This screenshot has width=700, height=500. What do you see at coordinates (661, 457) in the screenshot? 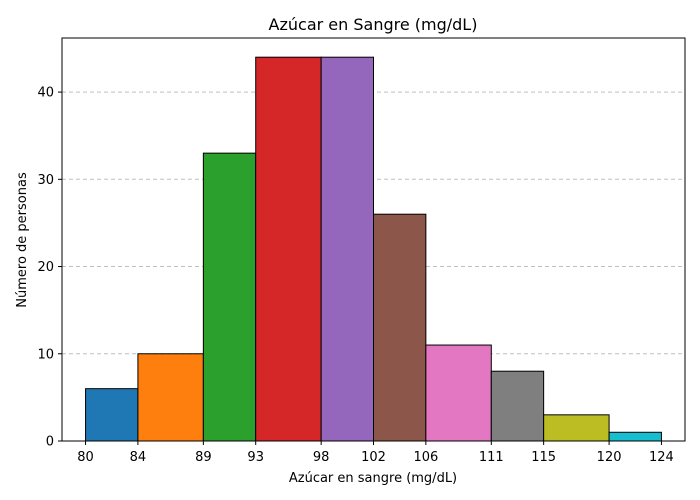
I see `x-tick-label: 124` at bounding box center [661, 457].